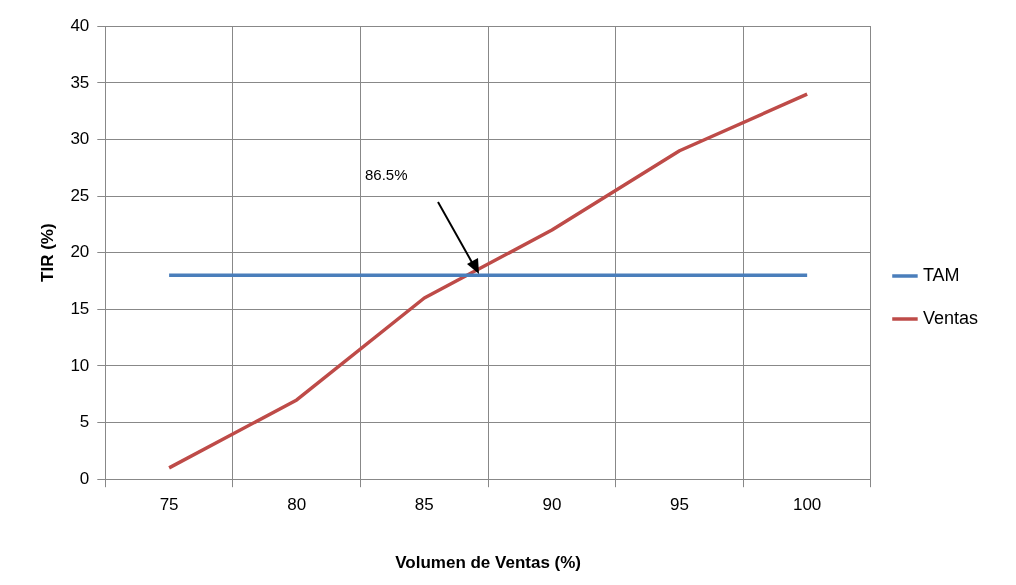  What do you see at coordinates (80, 139) in the screenshot?
I see `y-tick-label: 30` at bounding box center [80, 139].